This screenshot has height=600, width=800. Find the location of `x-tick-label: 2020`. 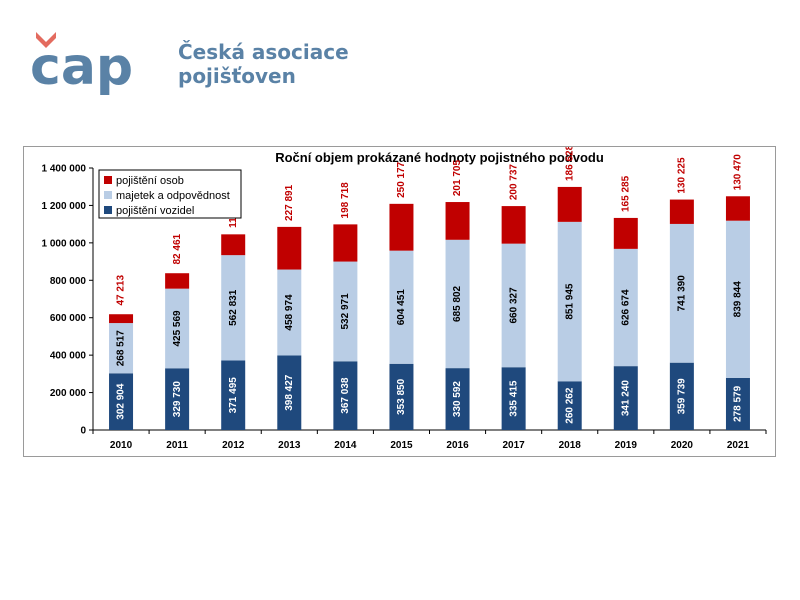

x-tick-label: 2020 is located at coordinates (682, 445).